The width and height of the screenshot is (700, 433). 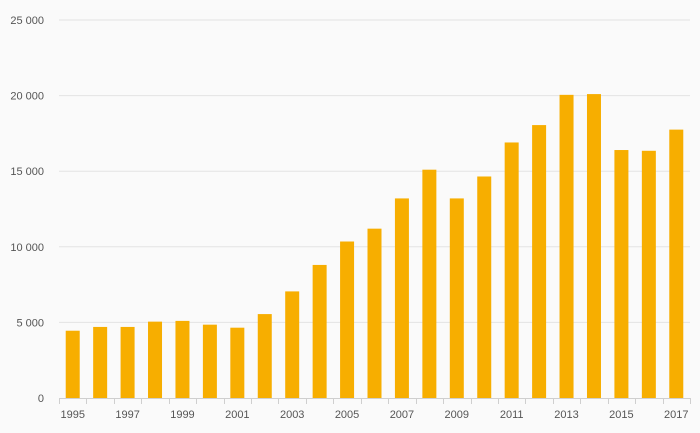 I want to click on y-tick-label: 0, so click(x=41, y=399).